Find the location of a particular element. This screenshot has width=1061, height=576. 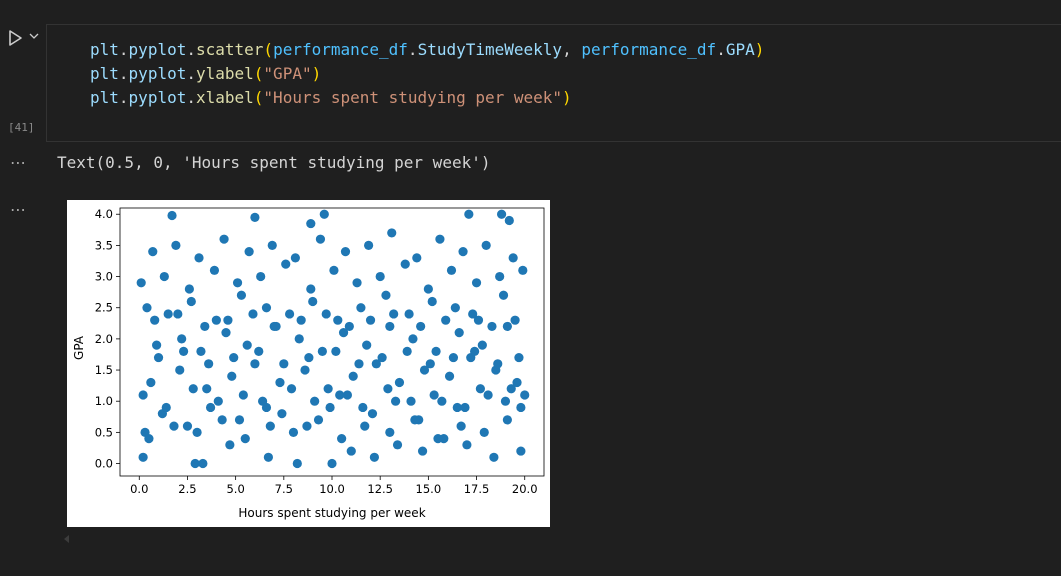

scroll-left-arrow is located at coordinates (66, 539).